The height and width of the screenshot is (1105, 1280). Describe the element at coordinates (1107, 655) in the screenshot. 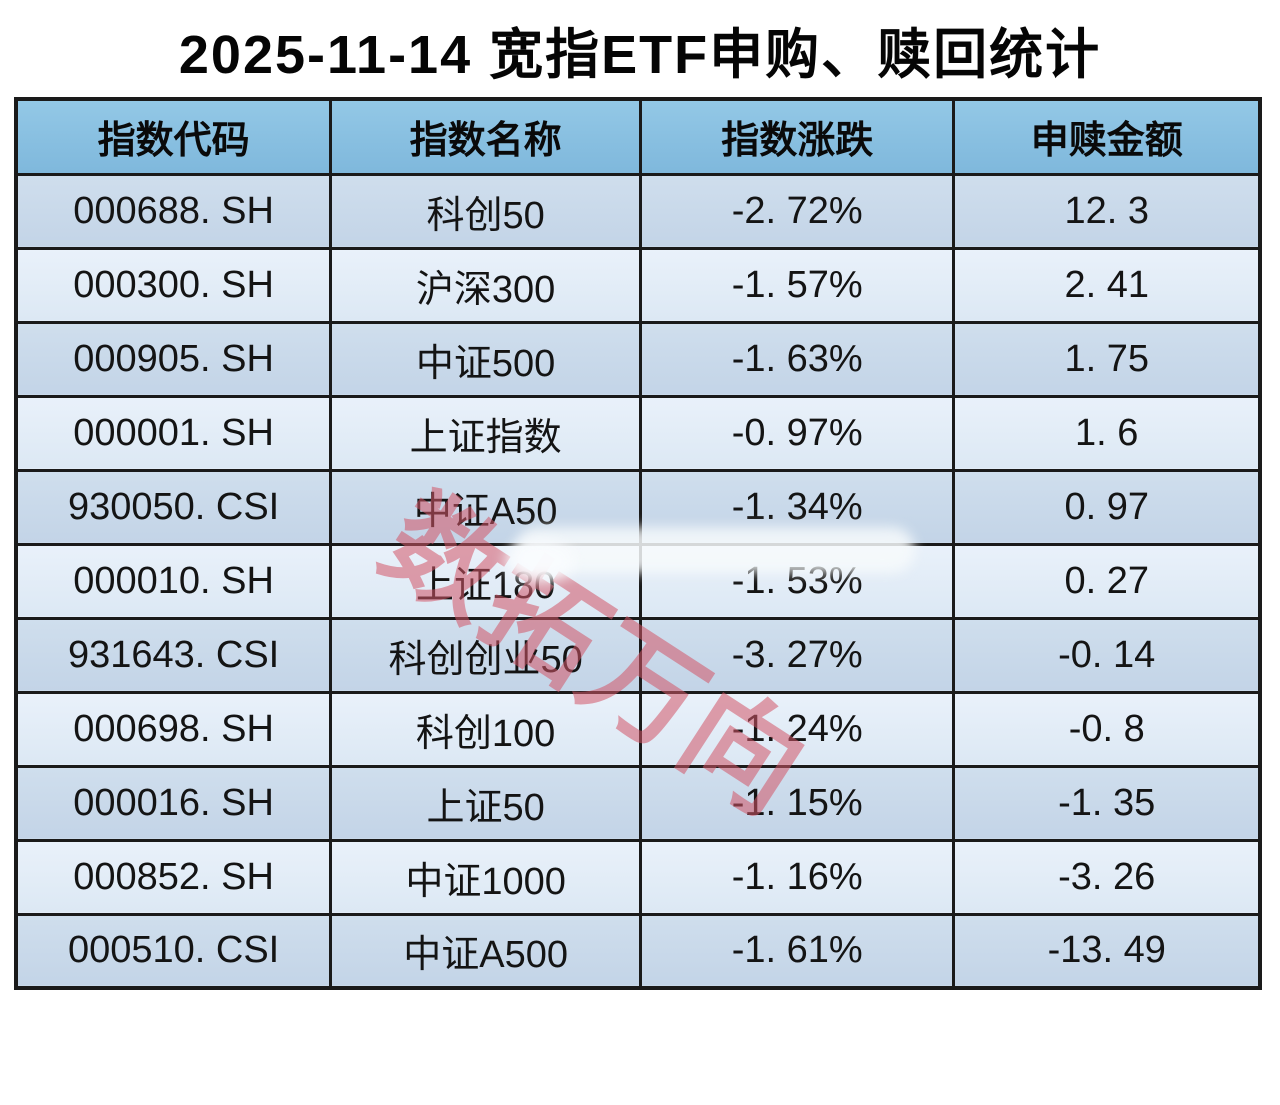

I see `cell-amount: -0. 14` at that location.